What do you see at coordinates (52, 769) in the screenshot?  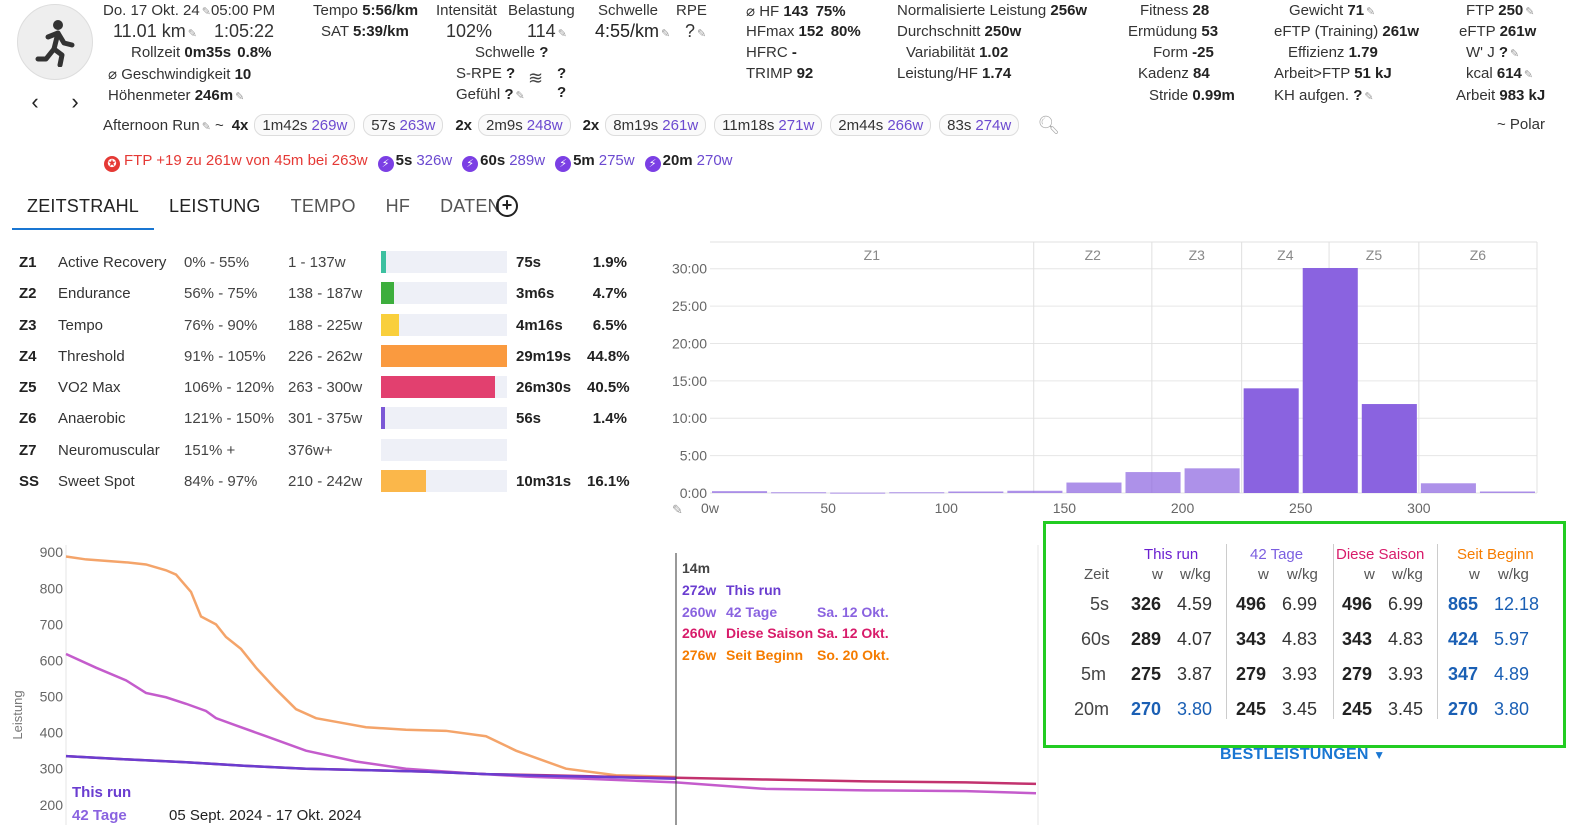 I see `curve-ytick: 300` at bounding box center [52, 769].